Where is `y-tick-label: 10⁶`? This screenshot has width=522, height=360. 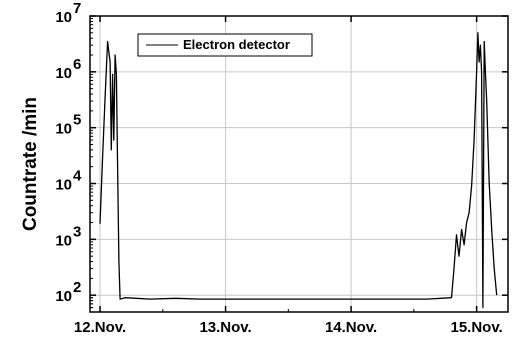
y-tick-label: 10⁶ is located at coordinates (68, 69).